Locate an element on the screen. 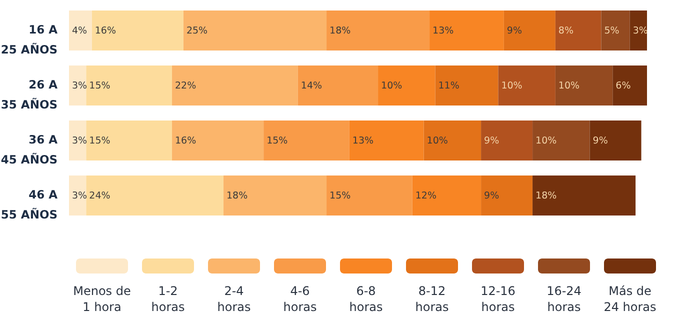  legend-label: 6-8 horas is located at coordinates (366, 299).